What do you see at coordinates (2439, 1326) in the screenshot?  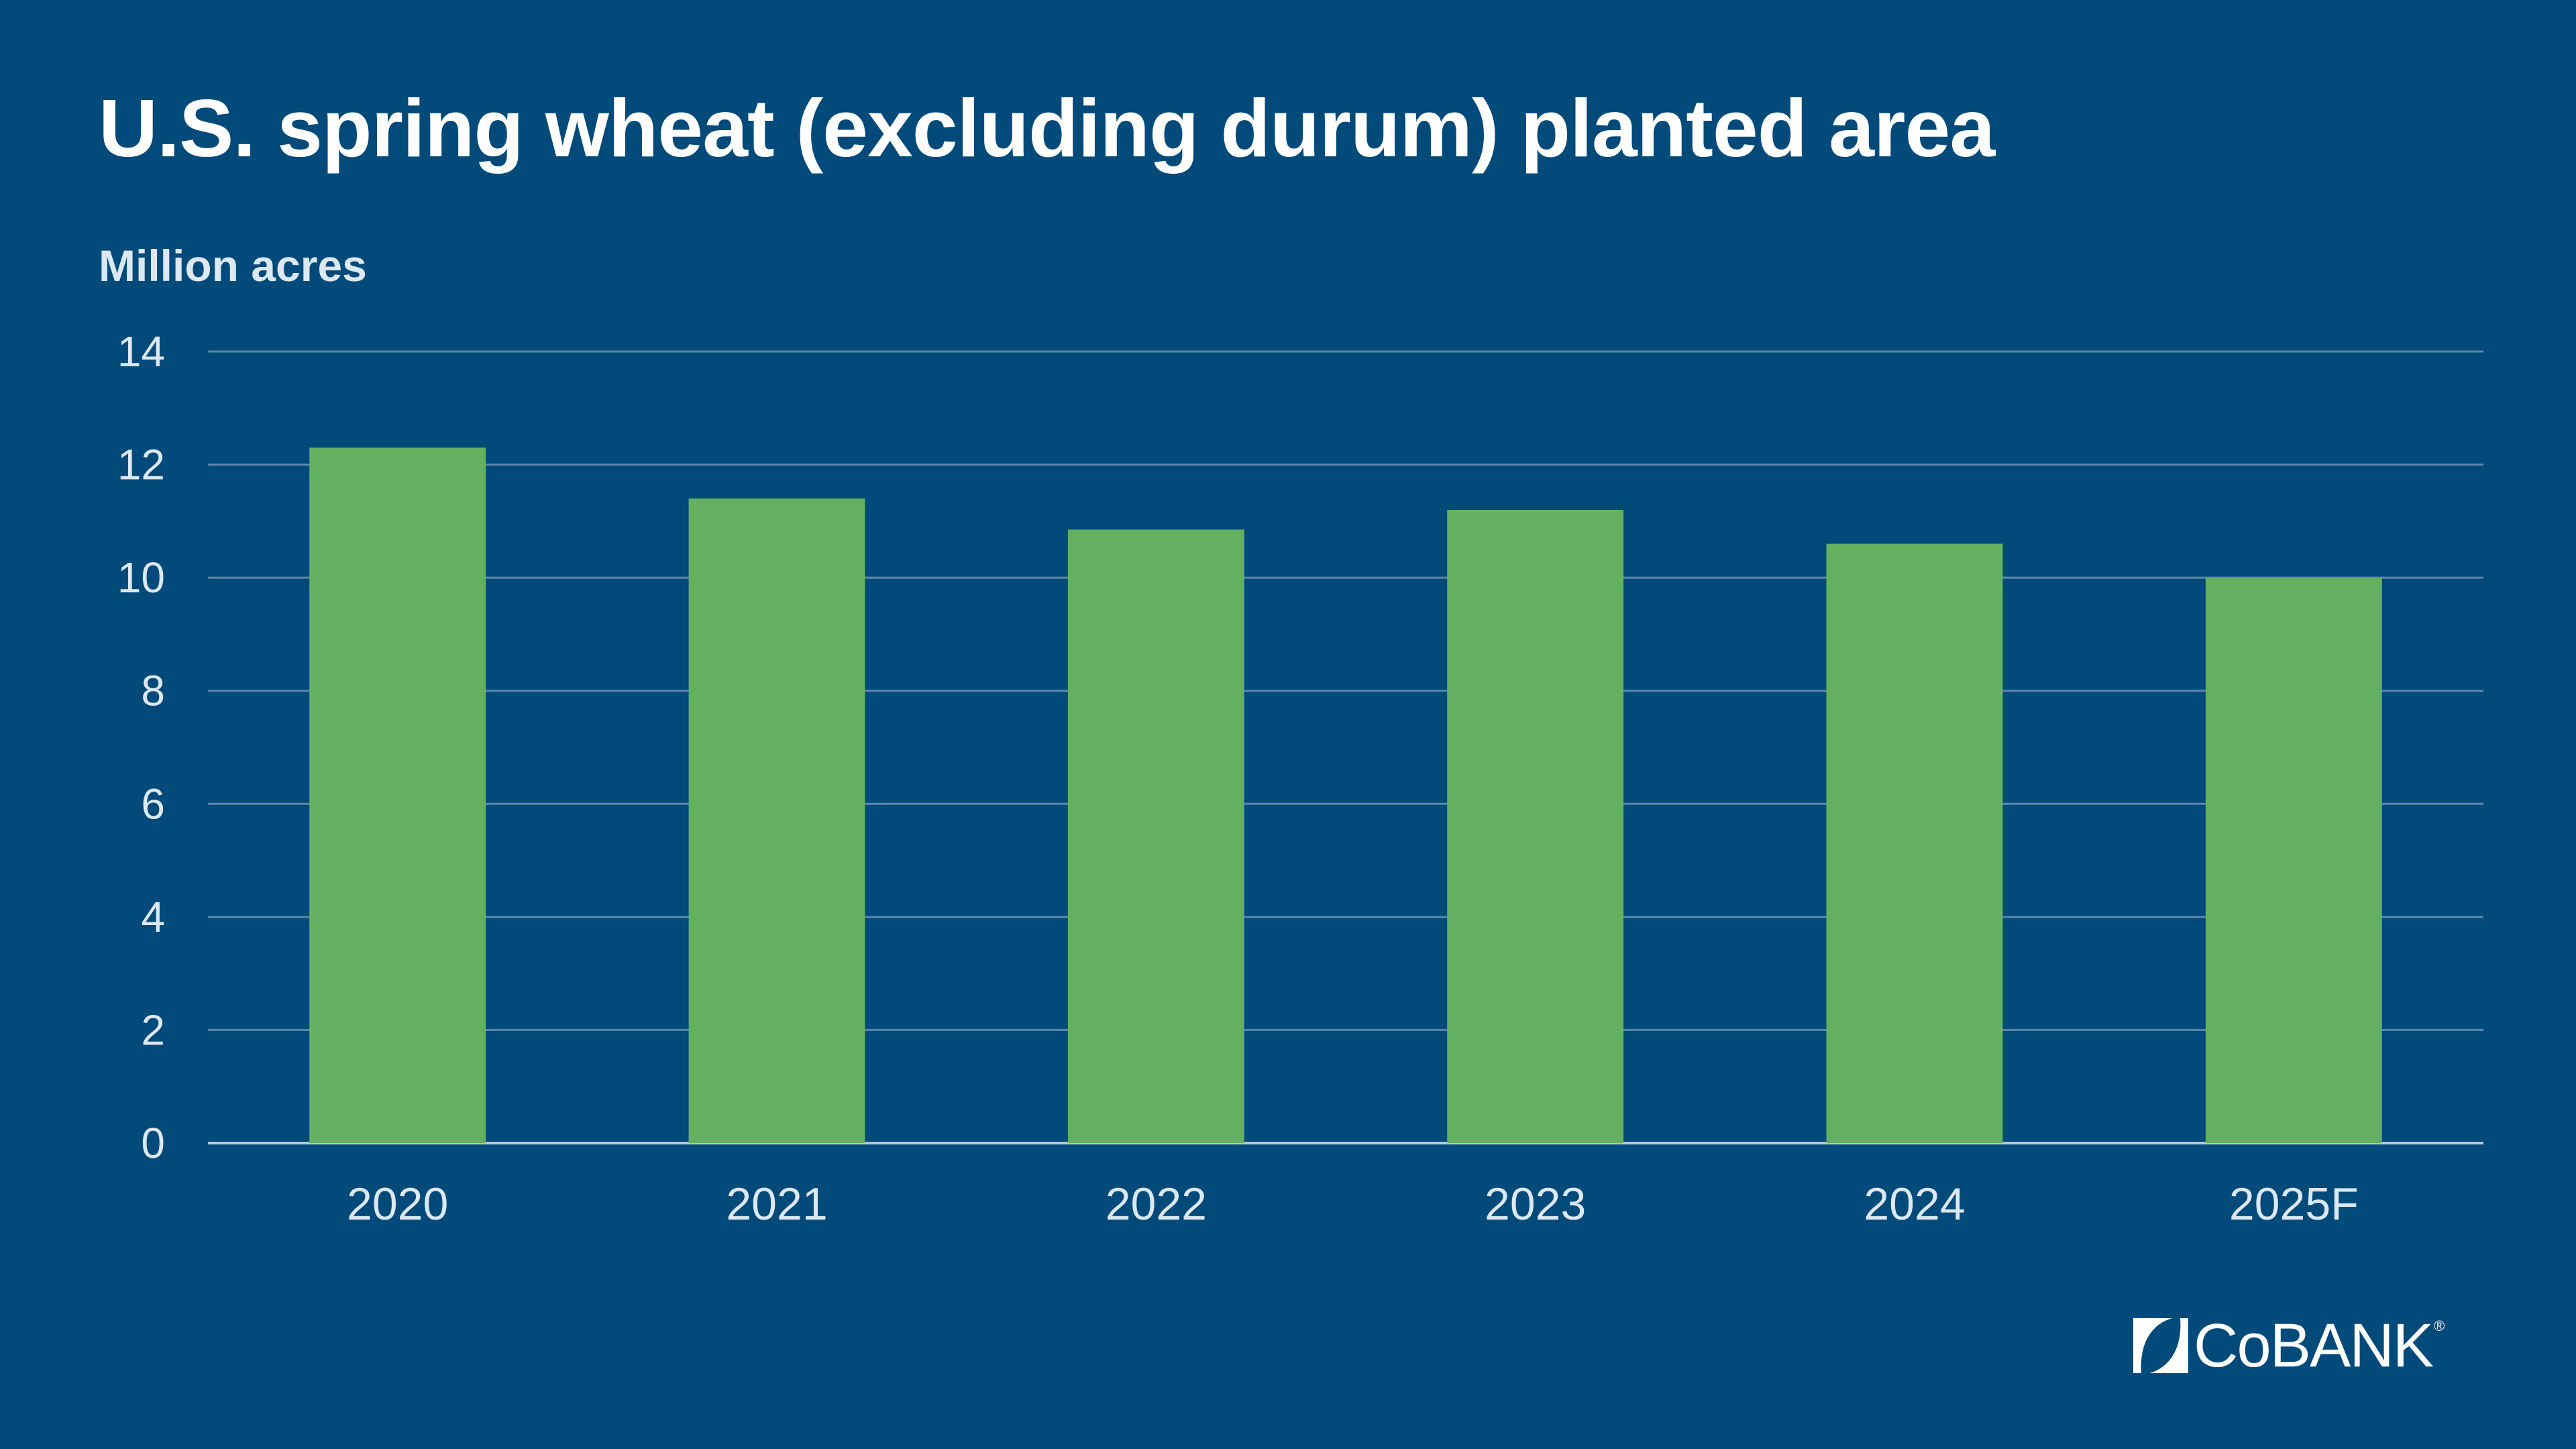 I see `registered-mark: ®` at bounding box center [2439, 1326].